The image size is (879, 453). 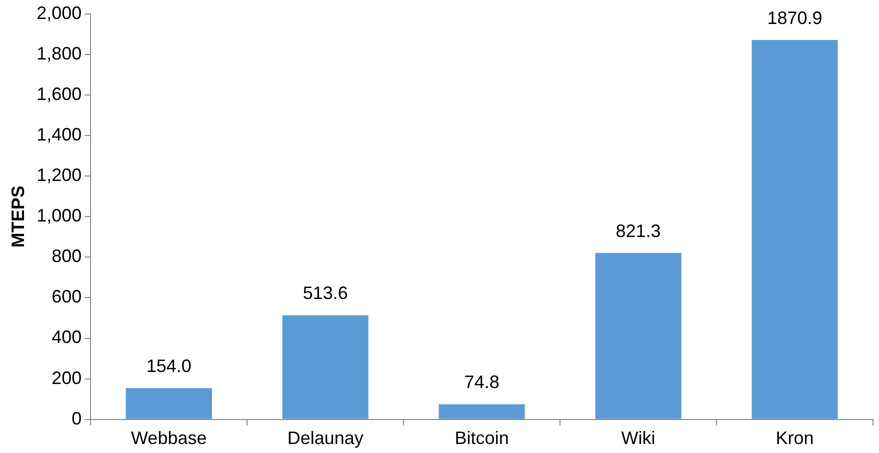 What do you see at coordinates (481, 438) in the screenshot?
I see `x-tick-label: Bitcoin` at bounding box center [481, 438].